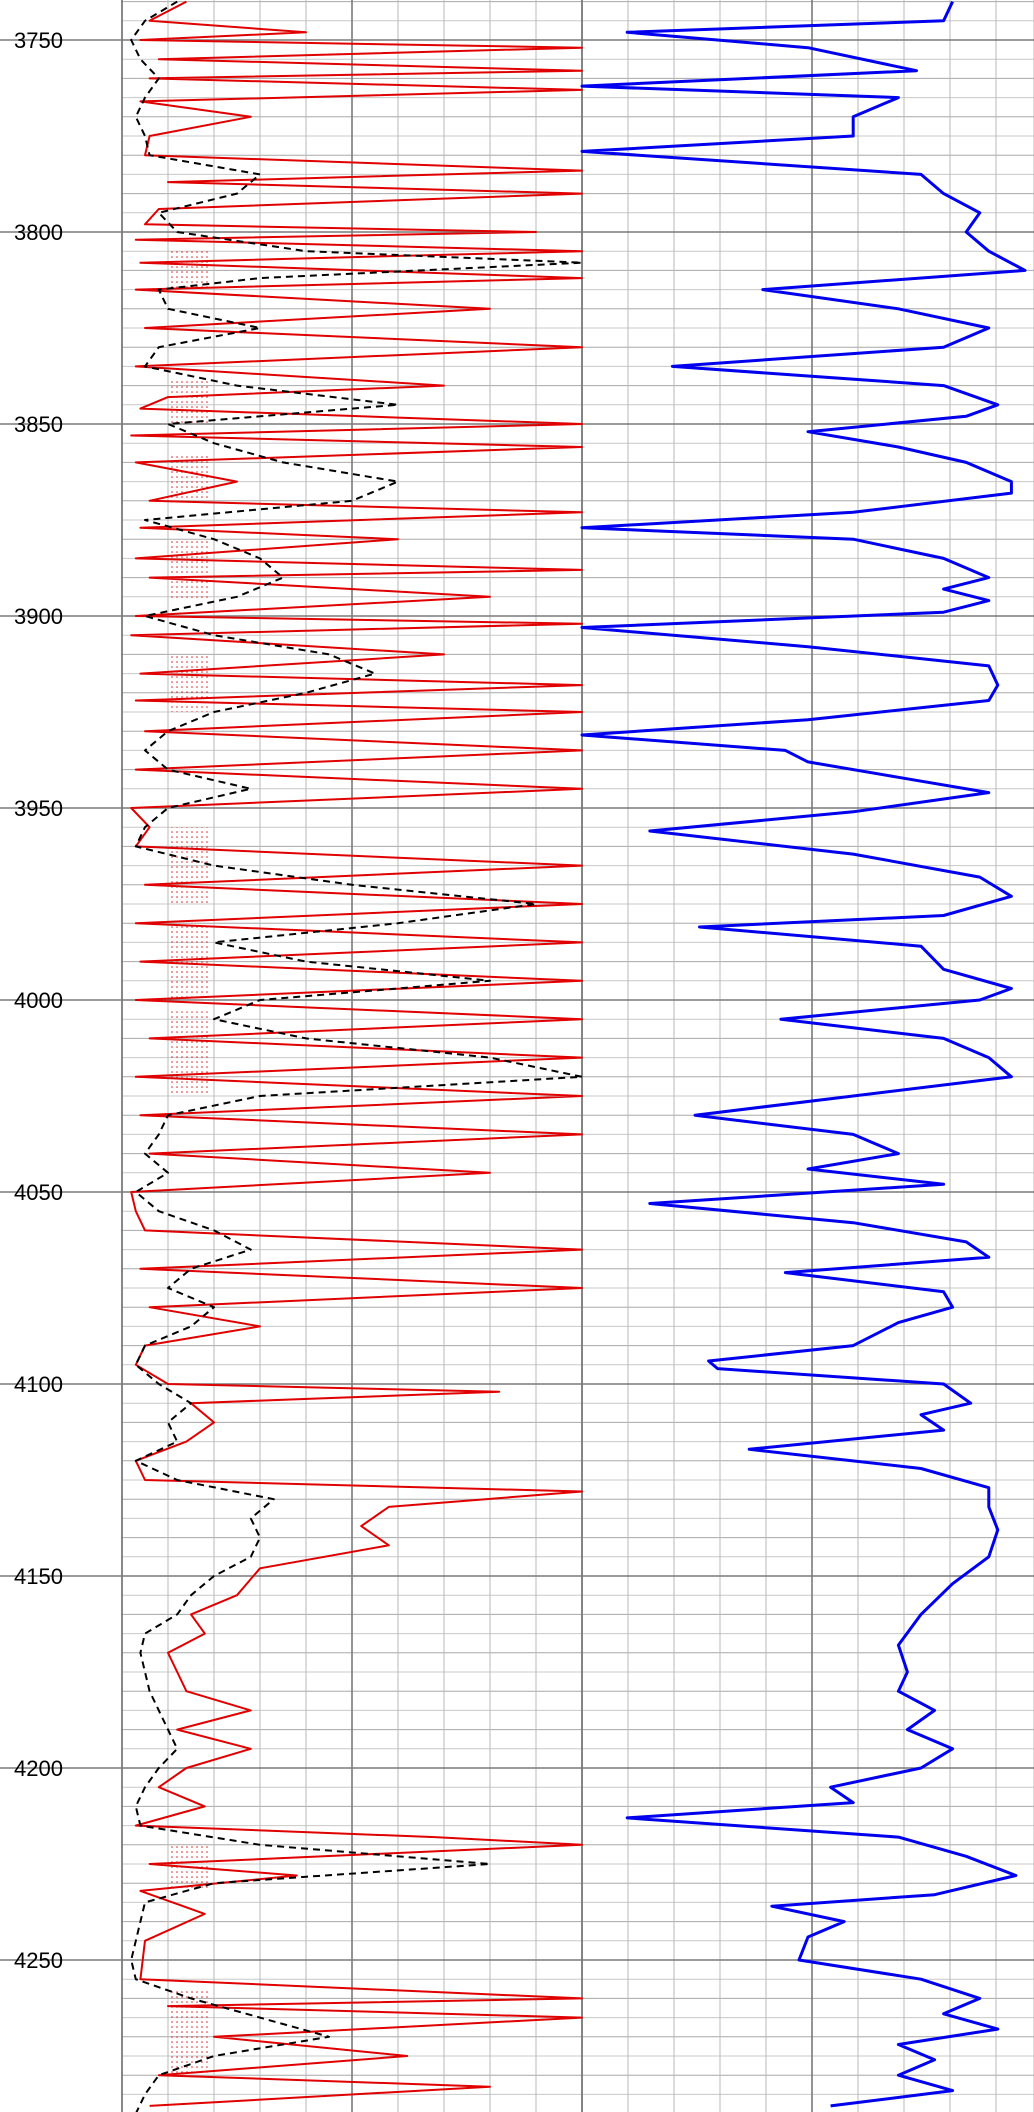 The width and height of the screenshot is (1034, 2112). Describe the element at coordinates (38, 1192) in the screenshot. I see `depth-tick-label: 4050` at that location.